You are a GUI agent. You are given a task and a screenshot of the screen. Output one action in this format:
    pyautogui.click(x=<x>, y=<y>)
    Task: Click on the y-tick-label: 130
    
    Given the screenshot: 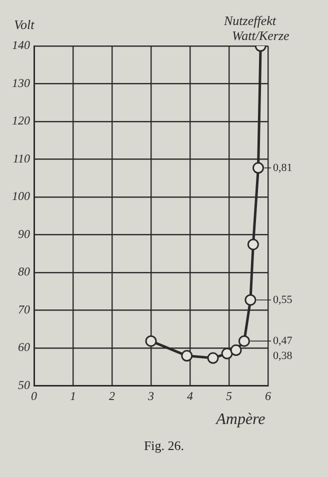 What is the action you would take?
    pyautogui.click(x=21, y=83)
    